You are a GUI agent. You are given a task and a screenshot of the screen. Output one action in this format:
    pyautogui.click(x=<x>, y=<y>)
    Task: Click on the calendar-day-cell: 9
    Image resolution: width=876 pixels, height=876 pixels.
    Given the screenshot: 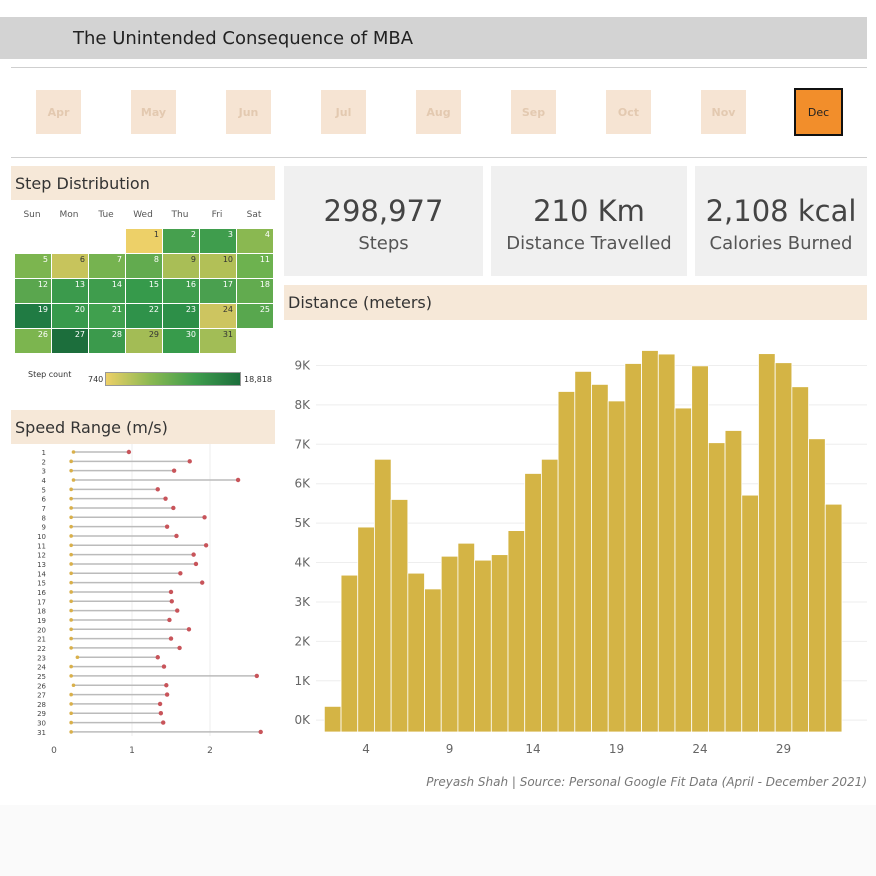 What is the action you would take?
    pyautogui.click(x=181, y=266)
    